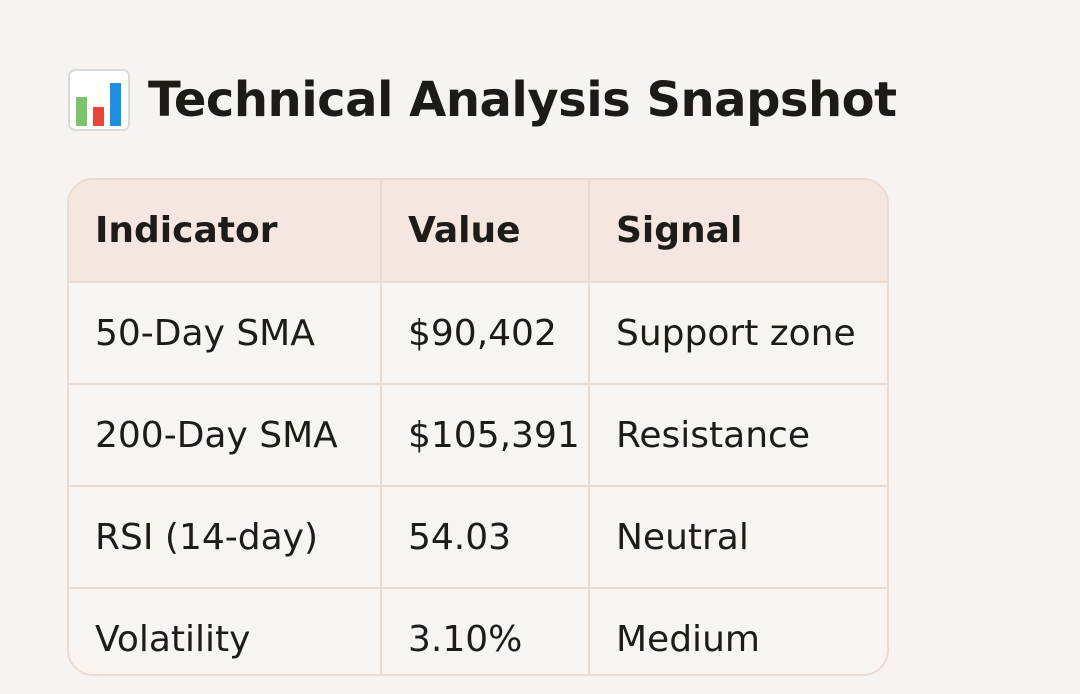  I want to click on signal-cell: Resistance, so click(738, 435).